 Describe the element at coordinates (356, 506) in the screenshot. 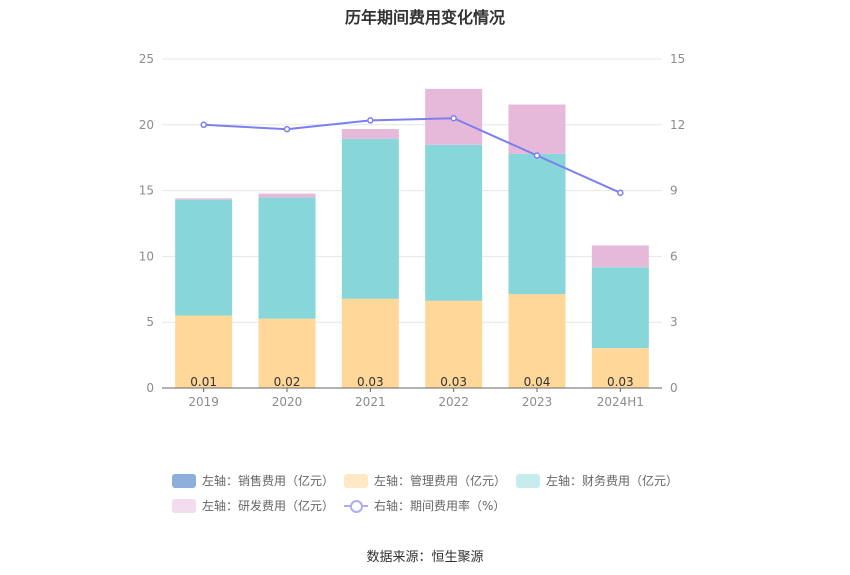

I see `legend-line-rate-icon` at that location.